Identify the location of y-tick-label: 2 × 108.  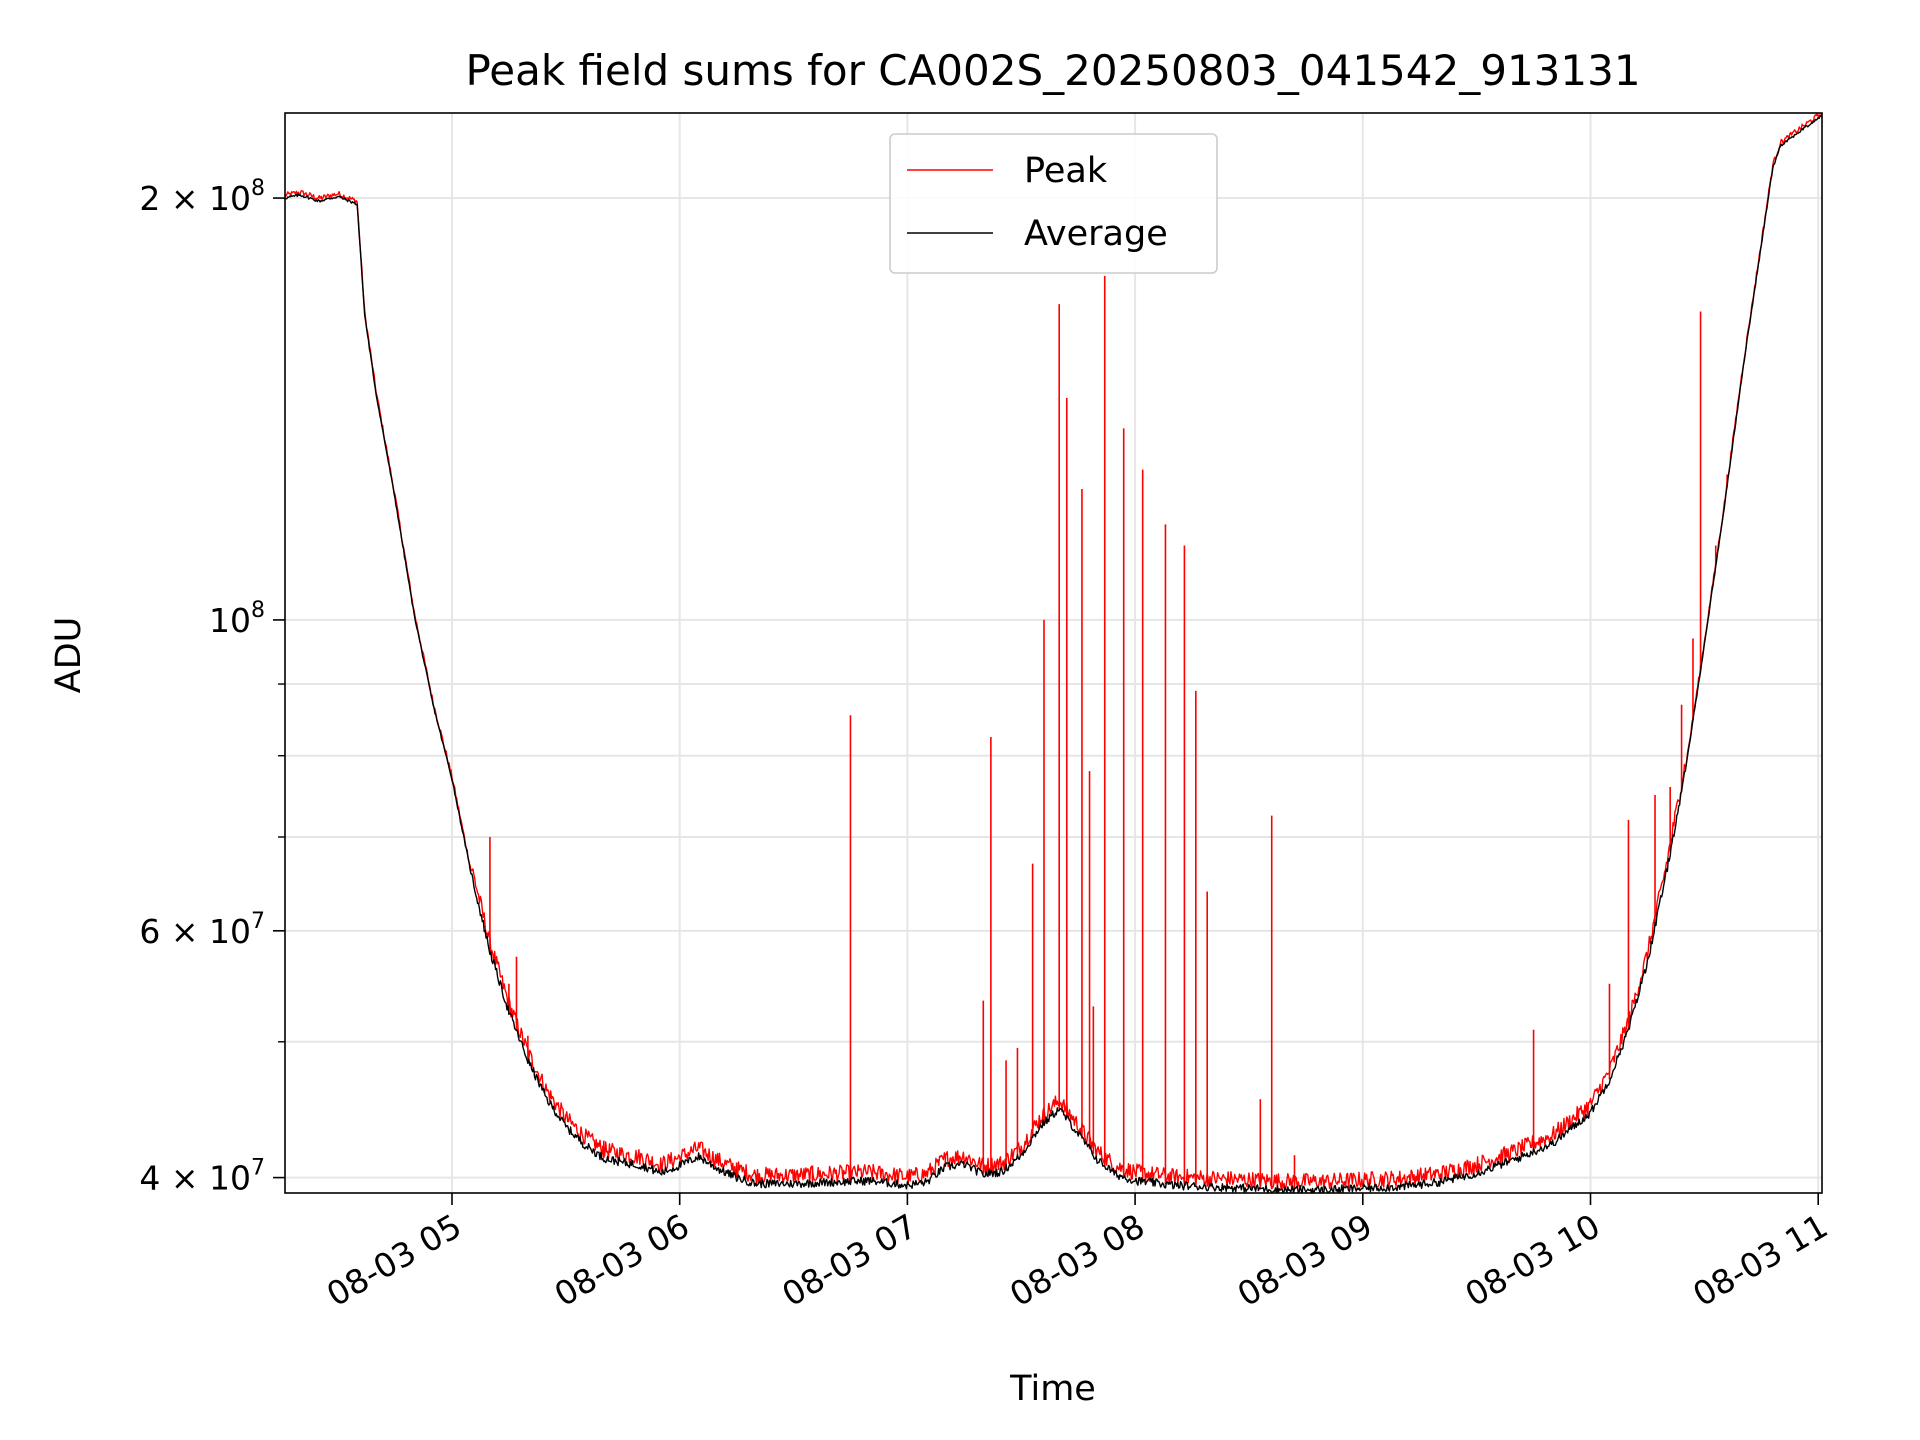
(202, 197).